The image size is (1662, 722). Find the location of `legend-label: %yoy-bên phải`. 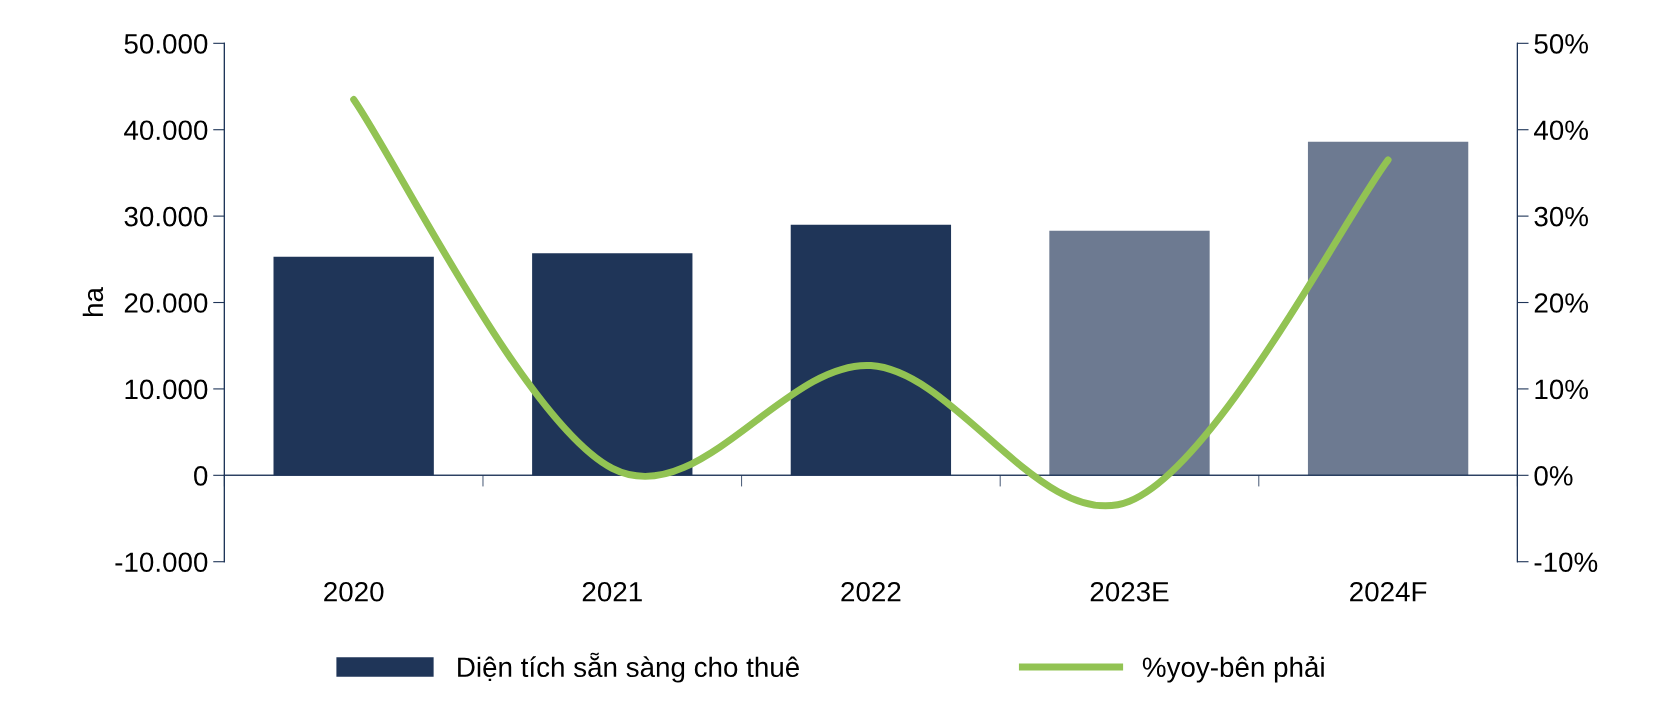

legend-label: %yoy-bên phải is located at coordinates (1233, 669).